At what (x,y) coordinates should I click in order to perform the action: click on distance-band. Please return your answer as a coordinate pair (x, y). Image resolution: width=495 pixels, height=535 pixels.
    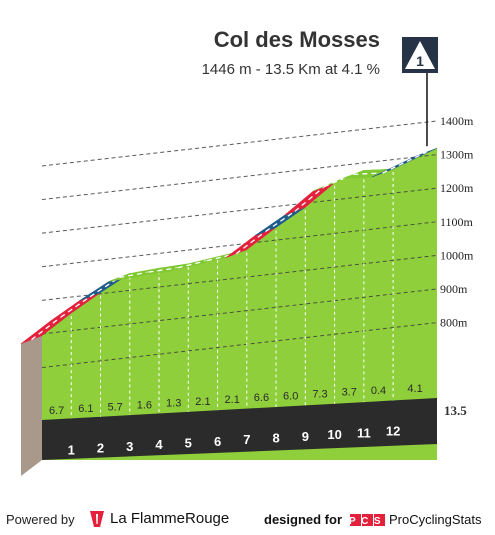
    Looking at the image, I should click on (239, 429).